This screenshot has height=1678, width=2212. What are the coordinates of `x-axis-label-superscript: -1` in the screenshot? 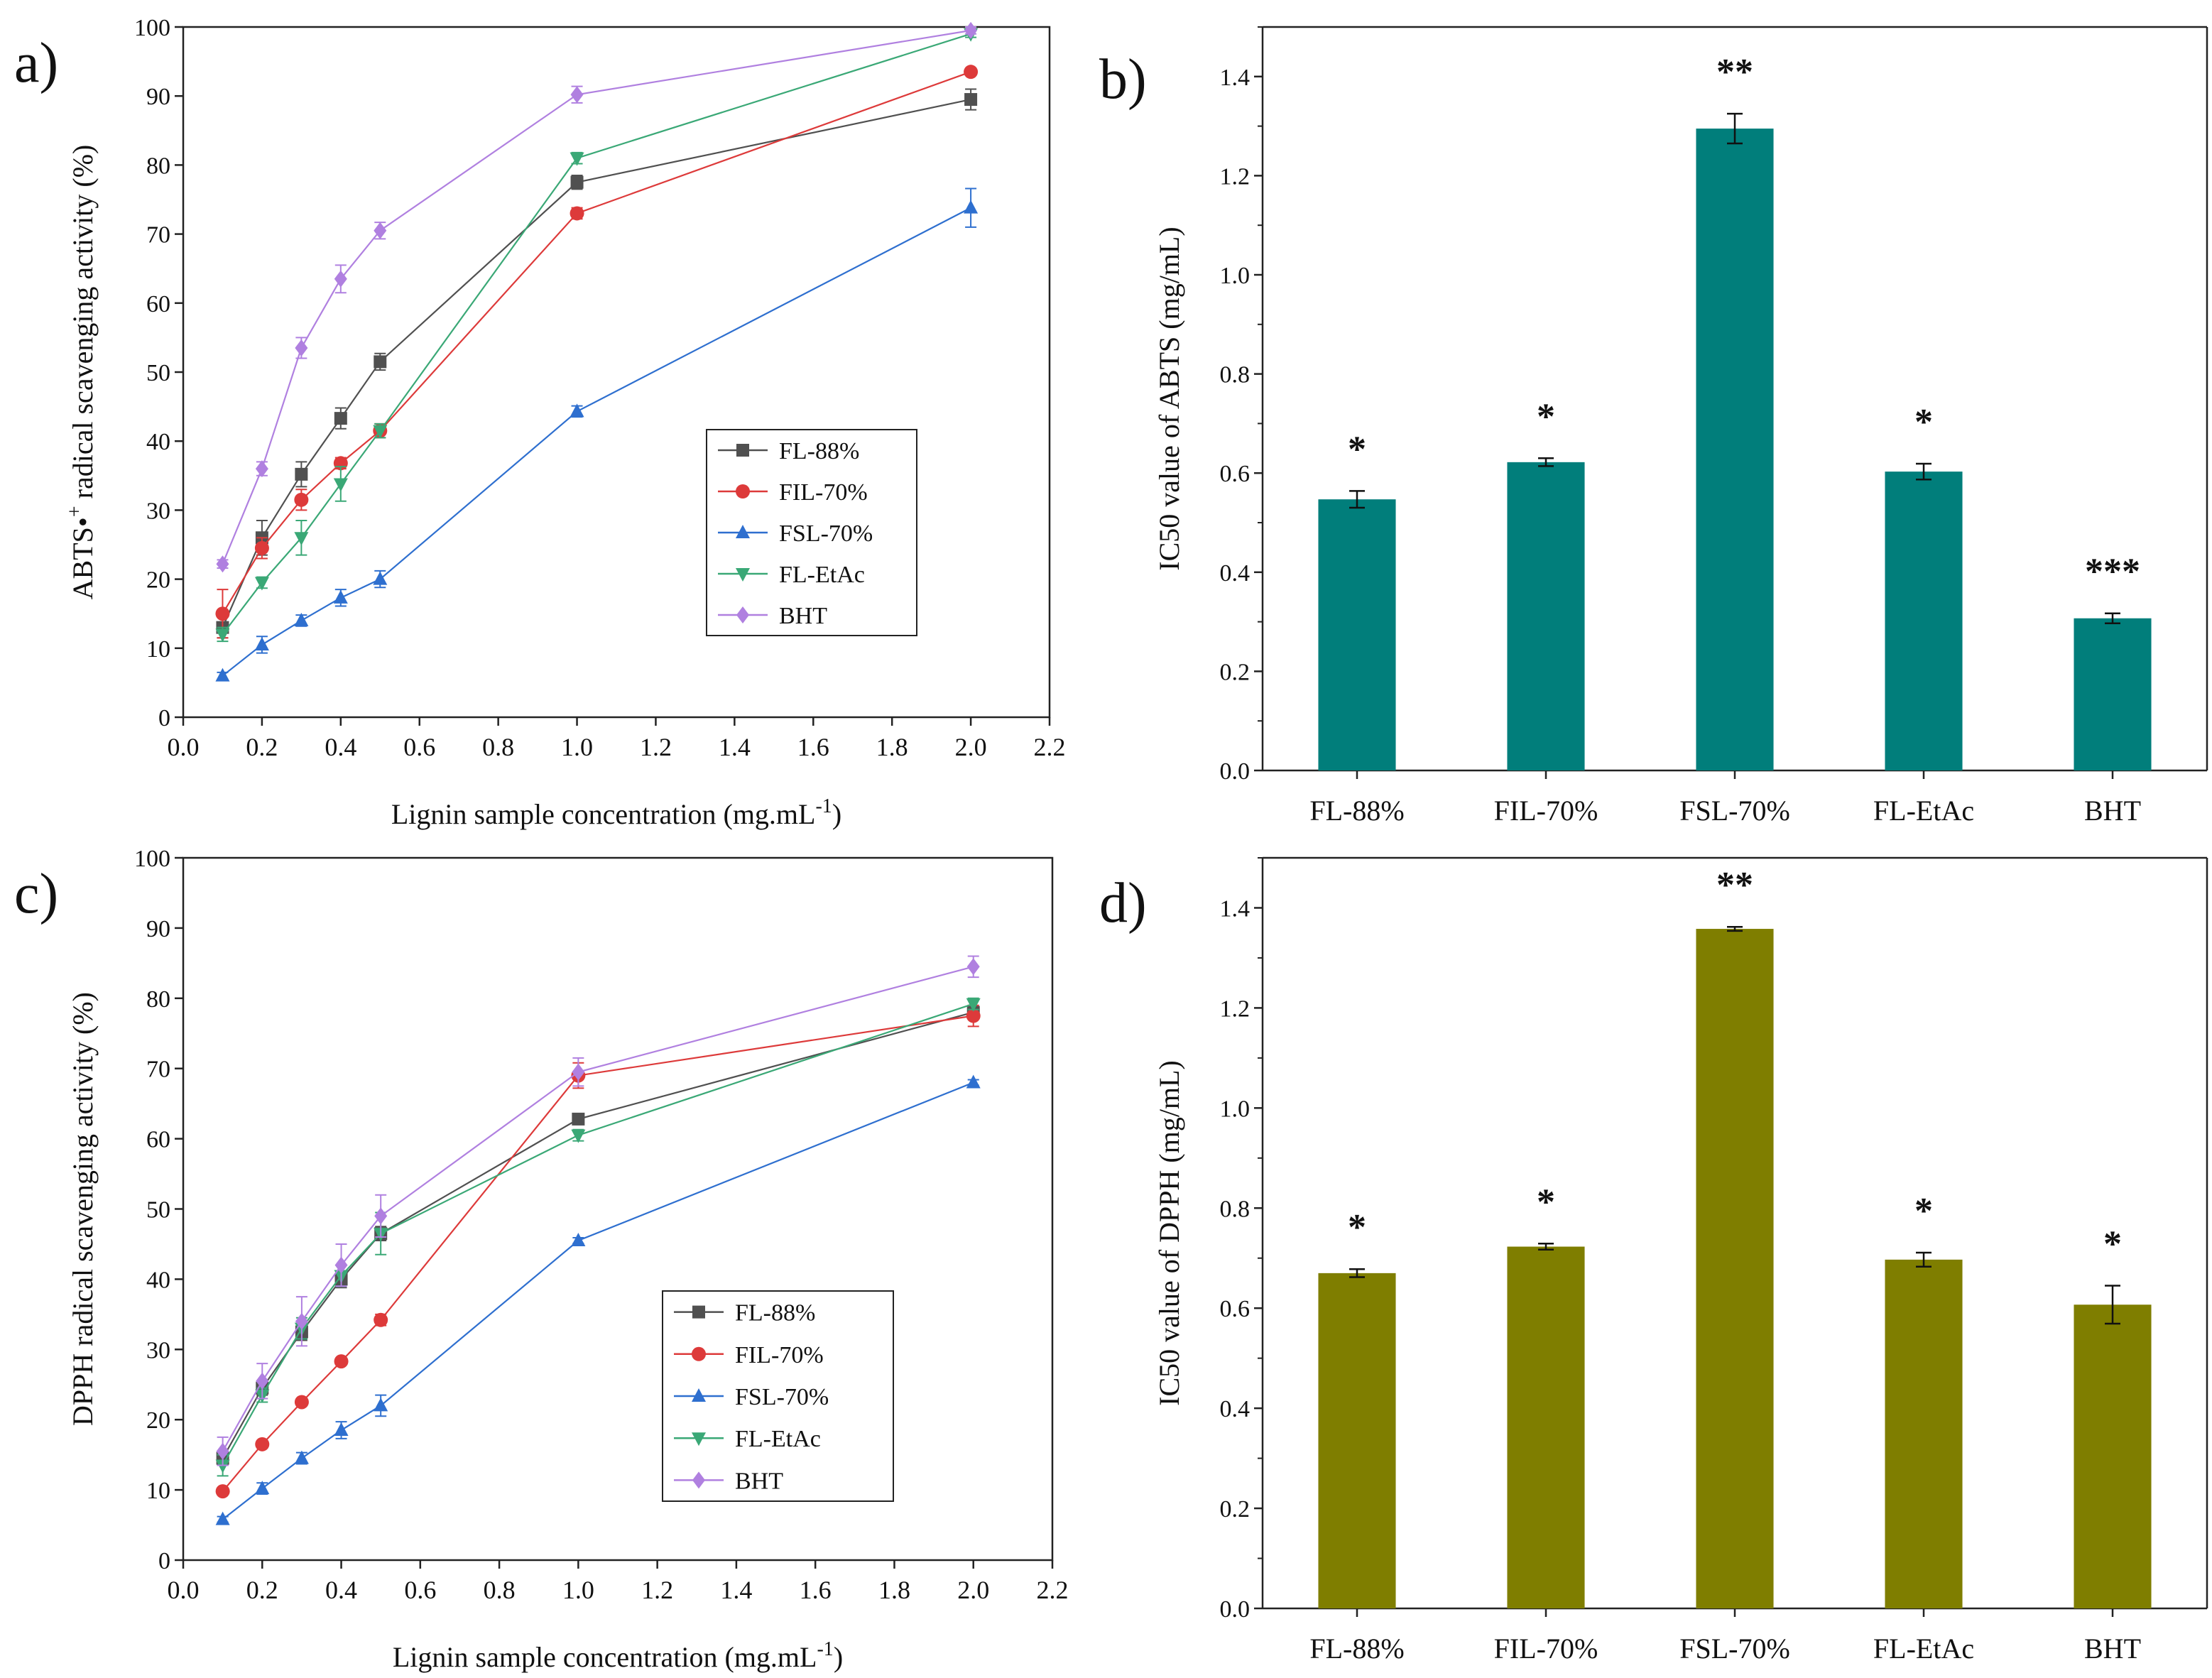 It's located at (825, 1649).